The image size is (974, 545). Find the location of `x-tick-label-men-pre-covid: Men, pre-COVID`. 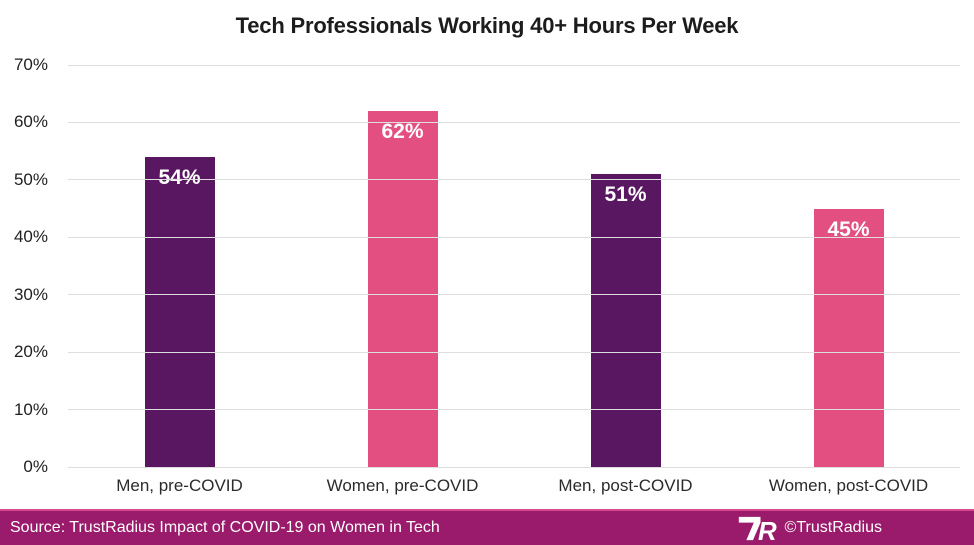

x-tick-label-men-pre-covid: Men, pre-COVID is located at coordinates (179, 485).